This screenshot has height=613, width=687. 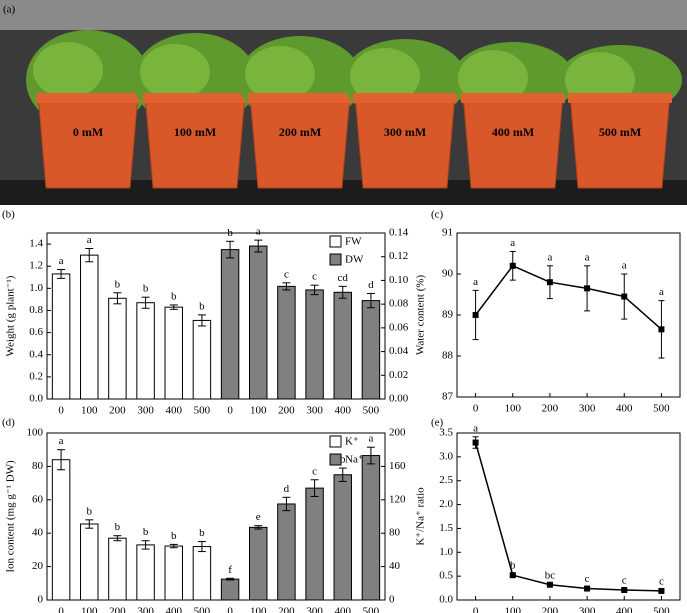 What do you see at coordinates (230, 570) in the screenshot?
I see `significance-letter: f` at bounding box center [230, 570].